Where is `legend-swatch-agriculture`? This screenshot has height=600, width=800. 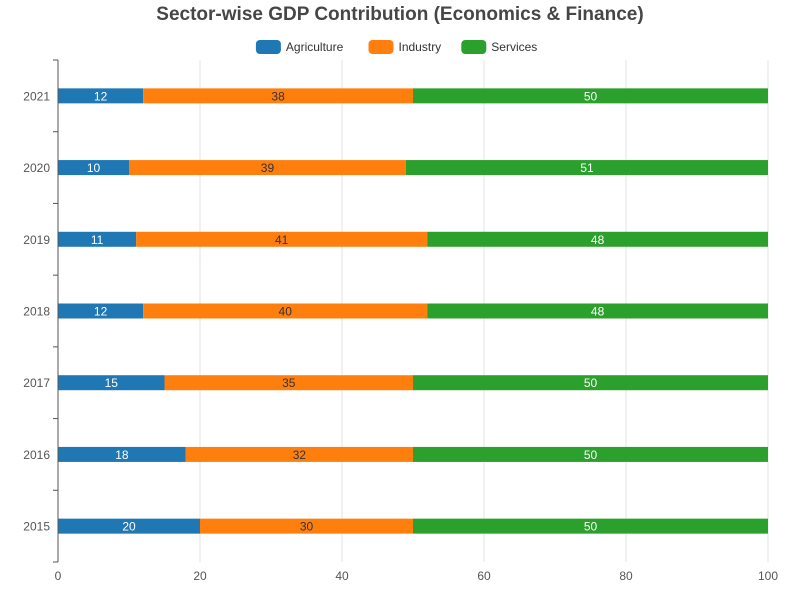
legend-swatch-agriculture is located at coordinates (268, 47).